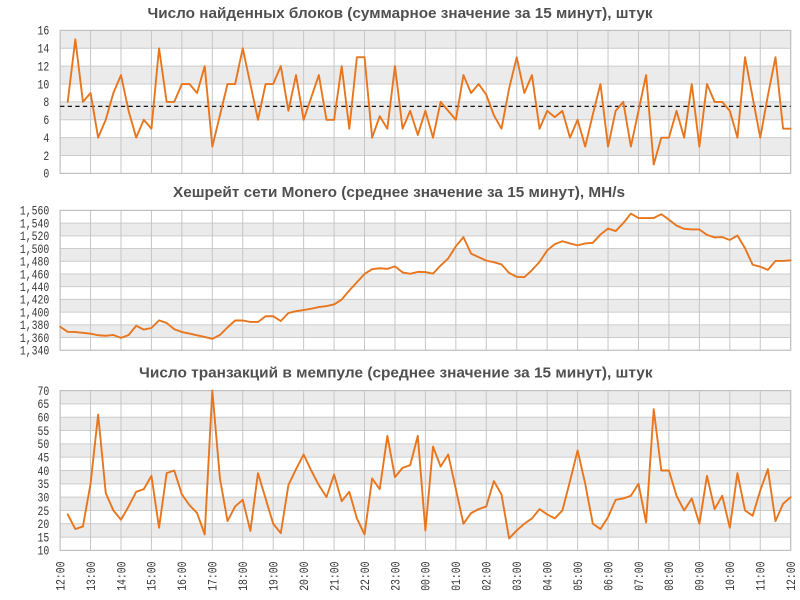 The width and height of the screenshot is (800, 600). I want to click on svg-text: 1,380, so click(34, 325).